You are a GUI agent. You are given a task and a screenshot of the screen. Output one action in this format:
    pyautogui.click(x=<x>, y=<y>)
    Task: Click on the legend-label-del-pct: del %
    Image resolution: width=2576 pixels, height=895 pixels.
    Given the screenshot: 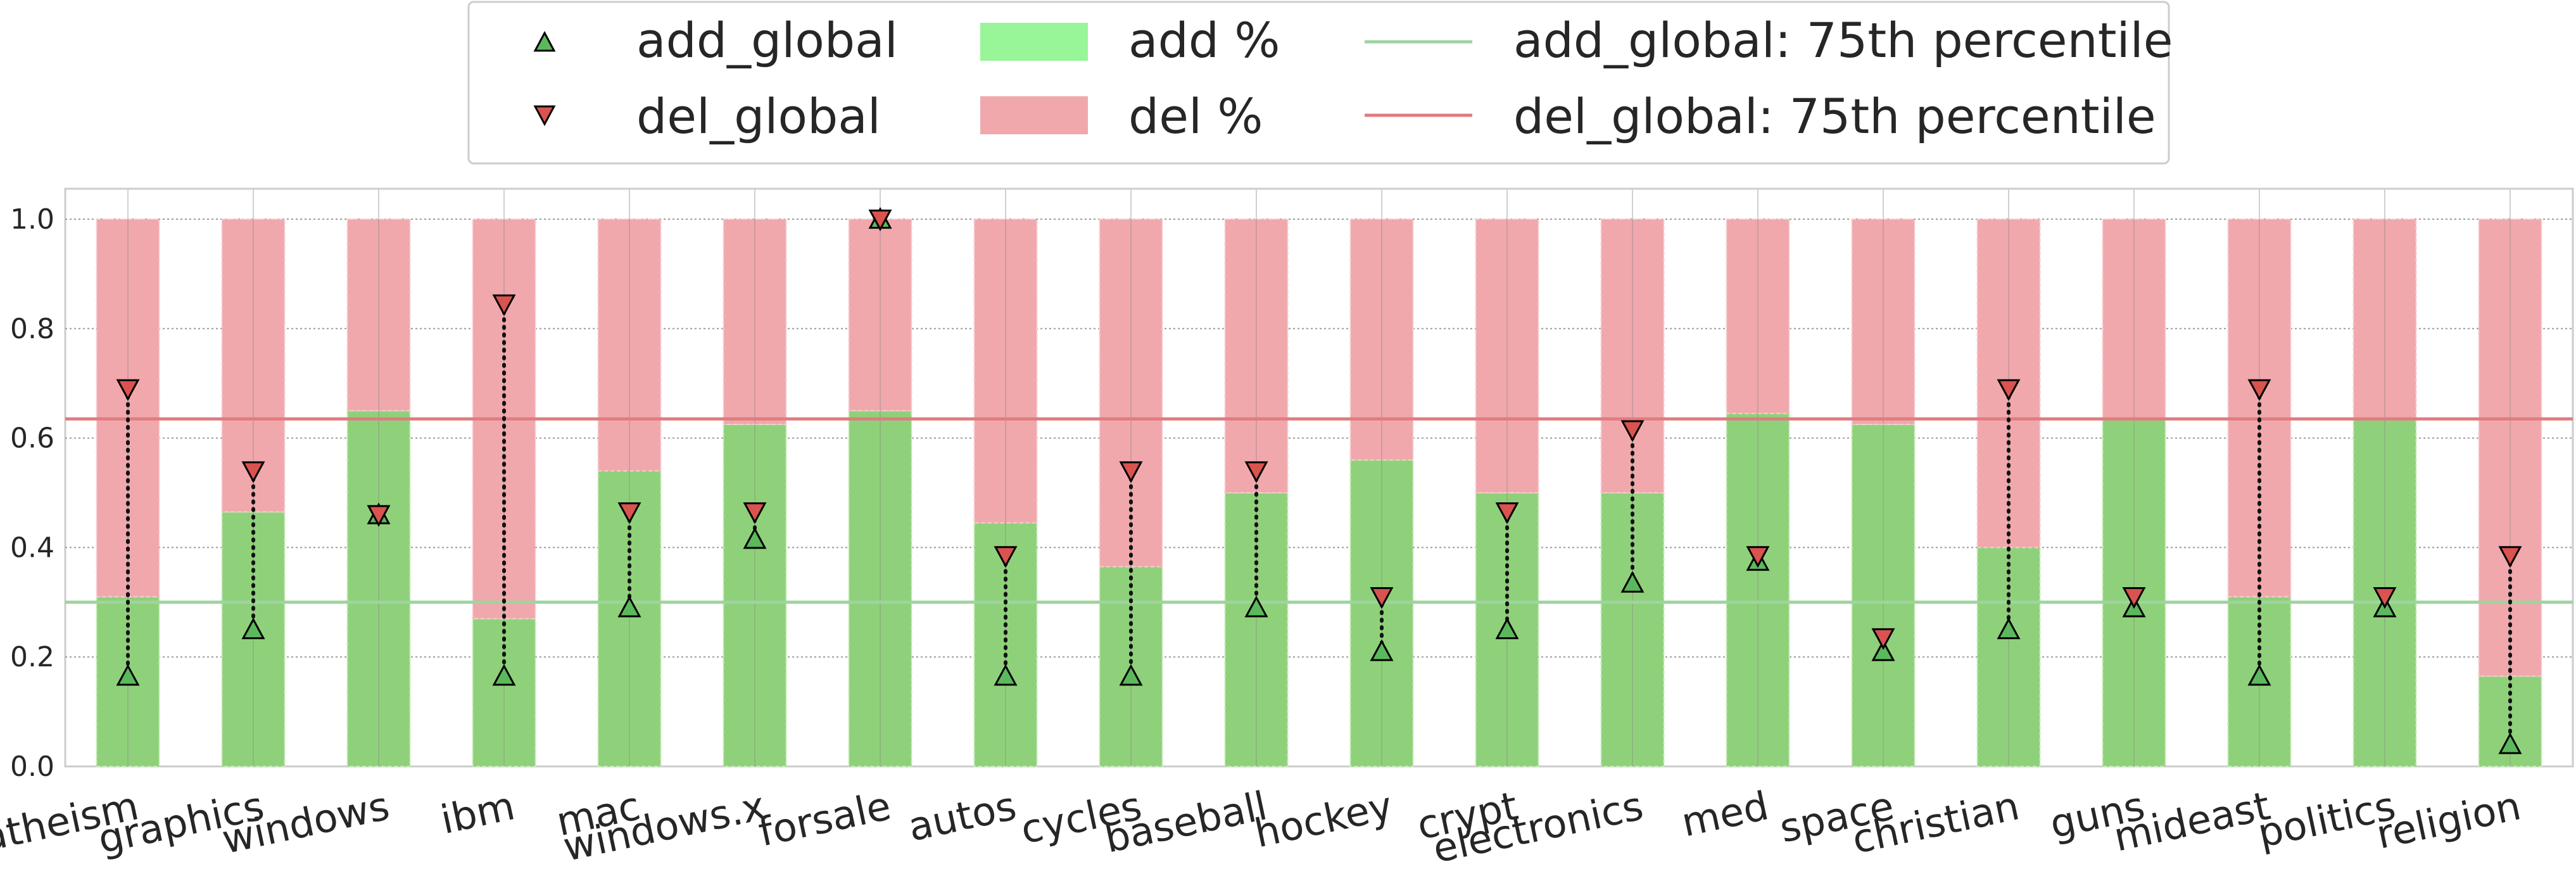 What is the action you would take?
    pyautogui.click(x=1195, y=116)
    